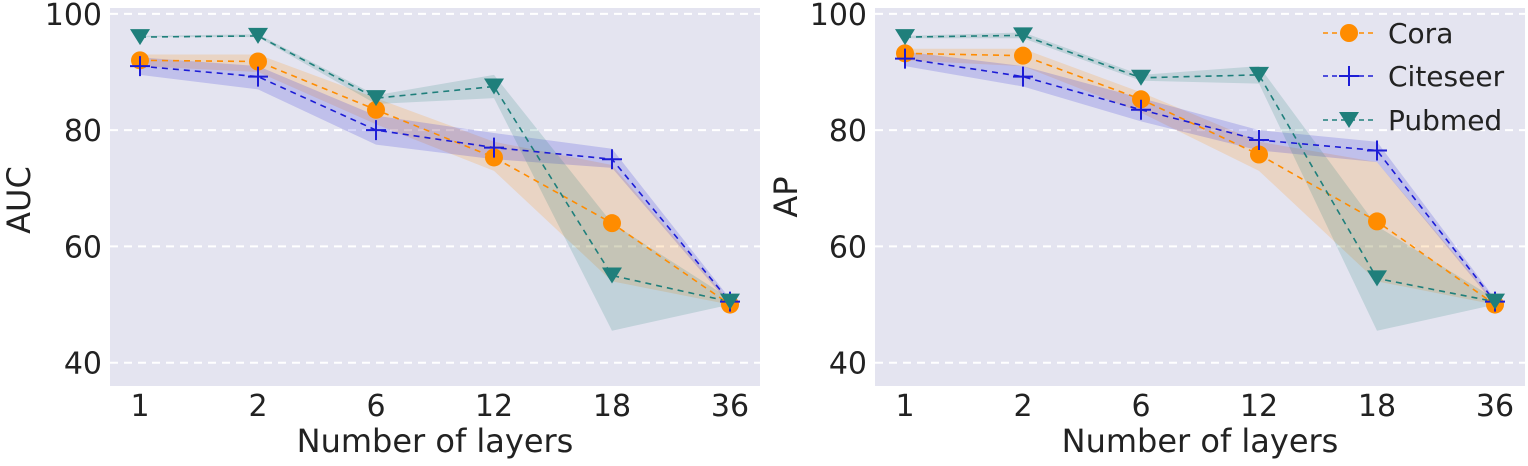 This screenshot has width=1528, height=466. What do you see at coordinates (435, 441) in the screenshot?
I see `x-axis-label-auc: Number of layers` at bounding box center [435, 441].